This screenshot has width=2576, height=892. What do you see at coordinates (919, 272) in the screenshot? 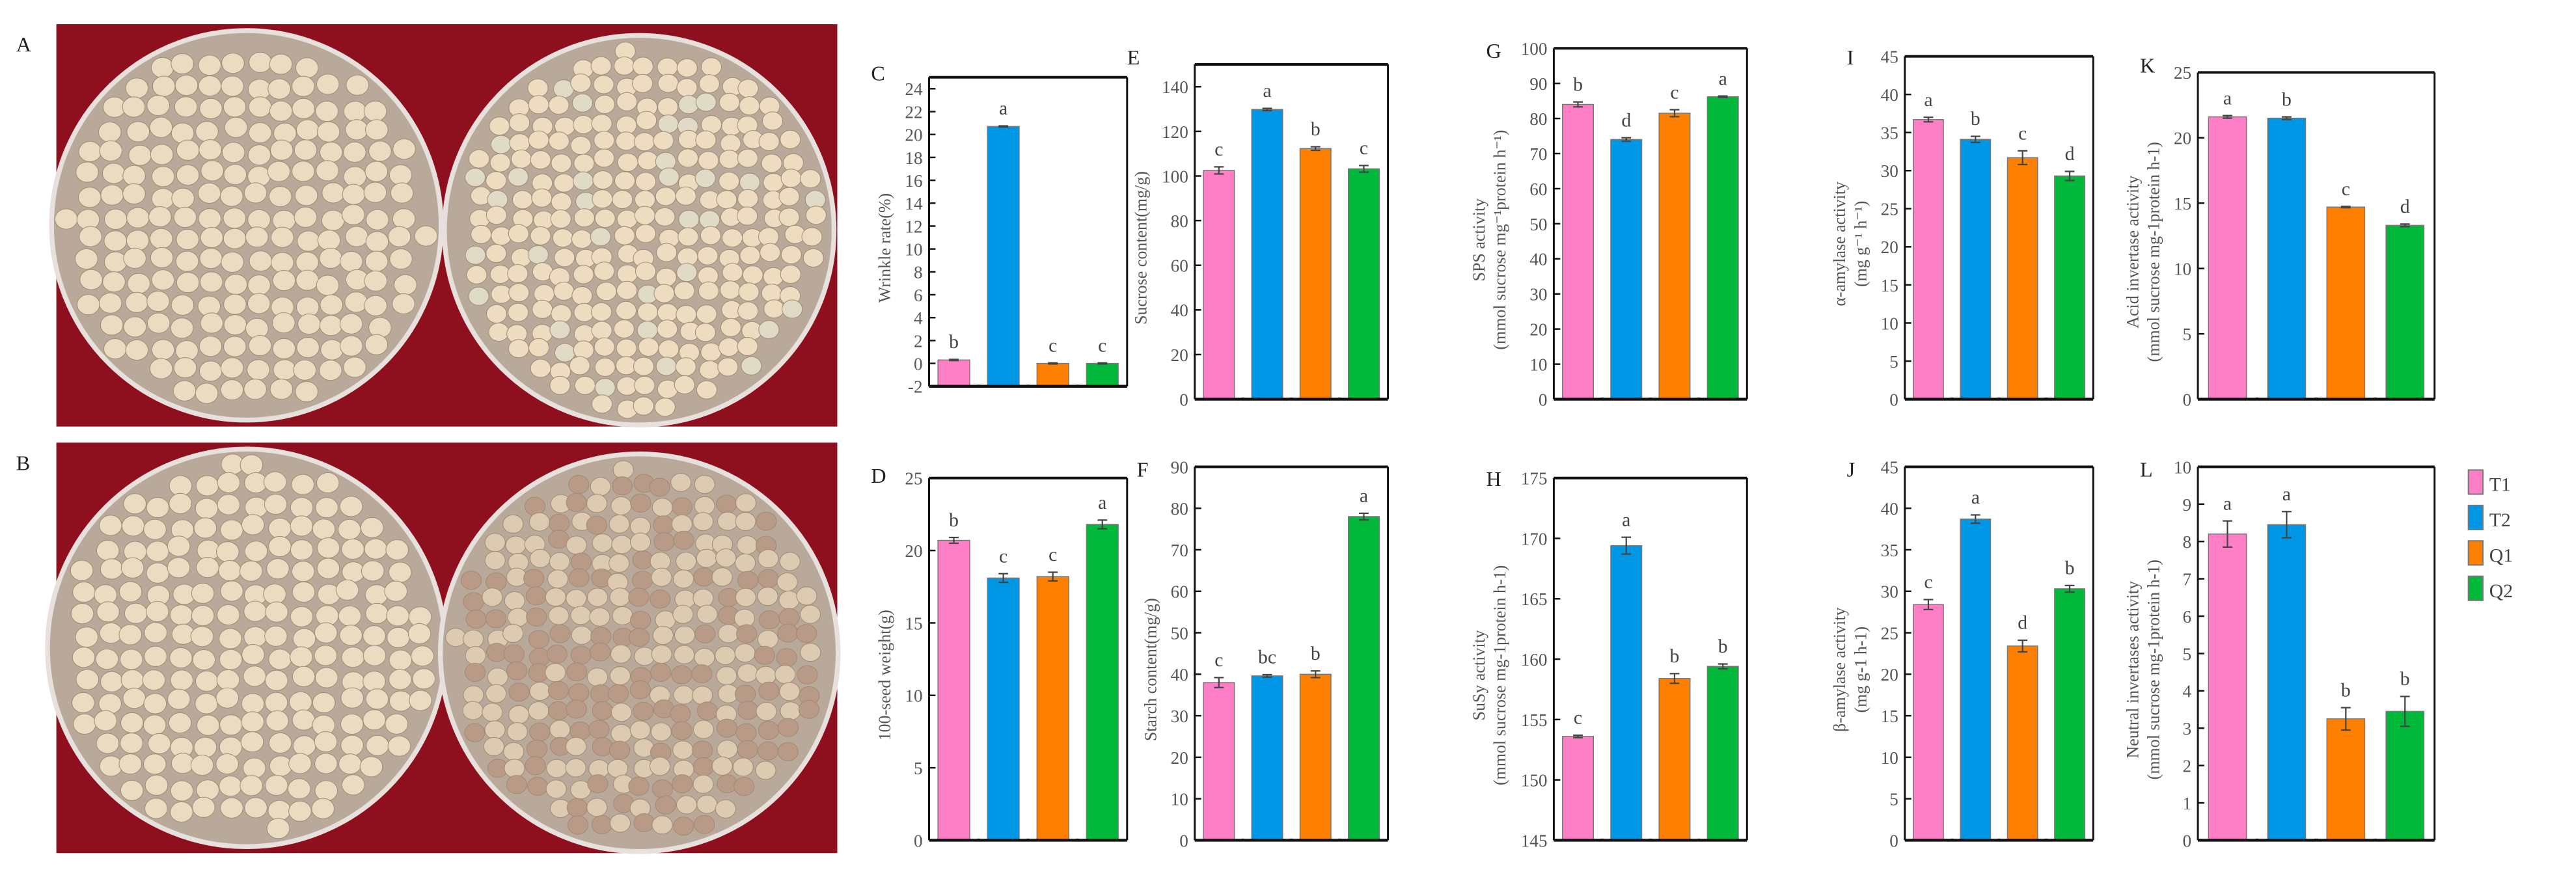
I see `y-tick-label: 8` at bounding box center [919, 272].